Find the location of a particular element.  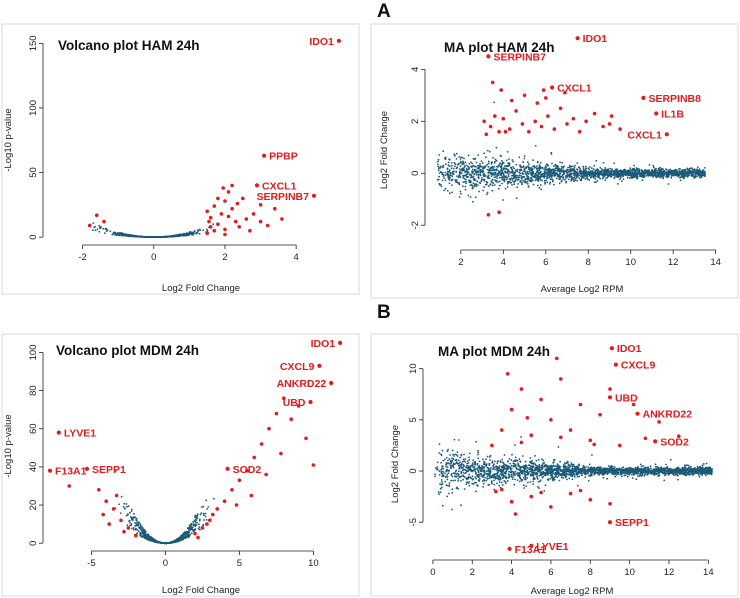

section-label-a: A is located at coordinates (384, 11).